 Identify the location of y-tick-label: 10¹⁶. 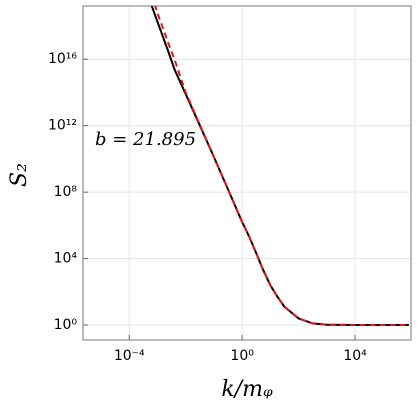
(62, 59).